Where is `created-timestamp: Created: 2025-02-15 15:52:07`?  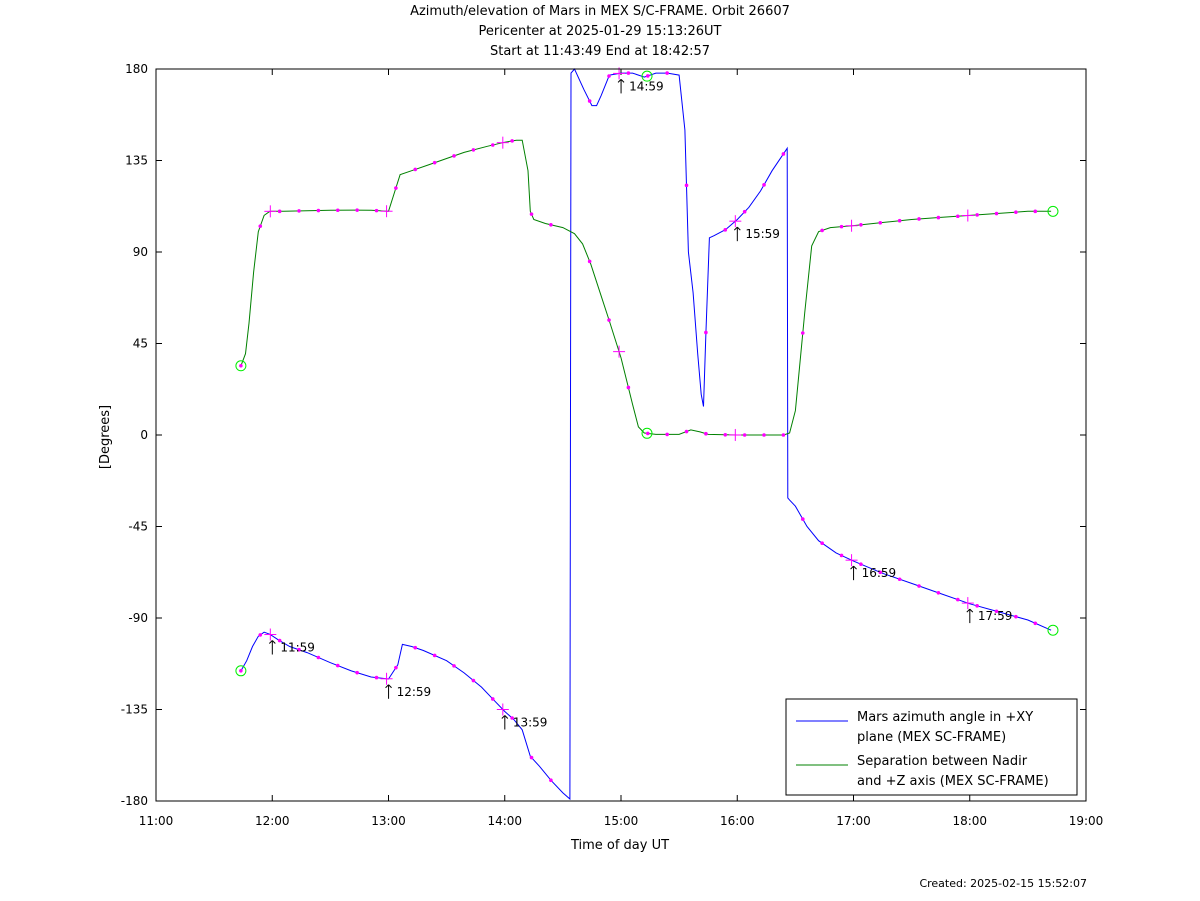
created-timestamp: Created: 2025-02-15 15:52:07 is located at coordinates (1003, 883).